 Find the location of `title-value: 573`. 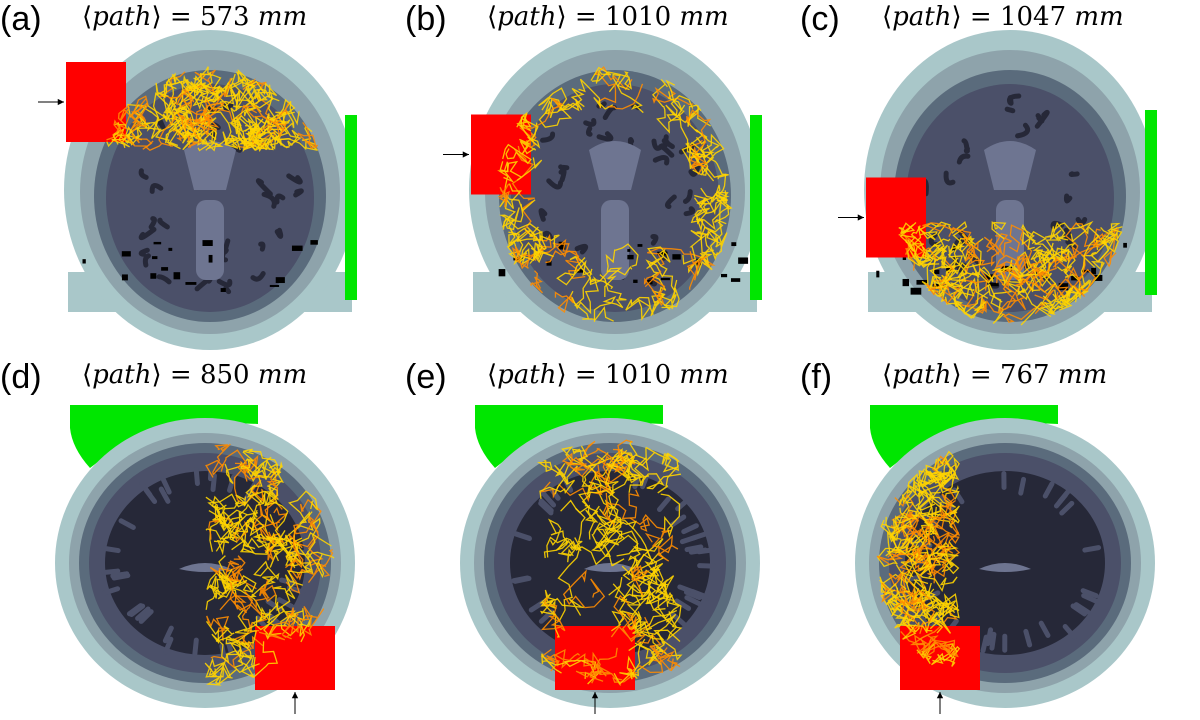

title-value: 573 is located at coordinates (224, 17).